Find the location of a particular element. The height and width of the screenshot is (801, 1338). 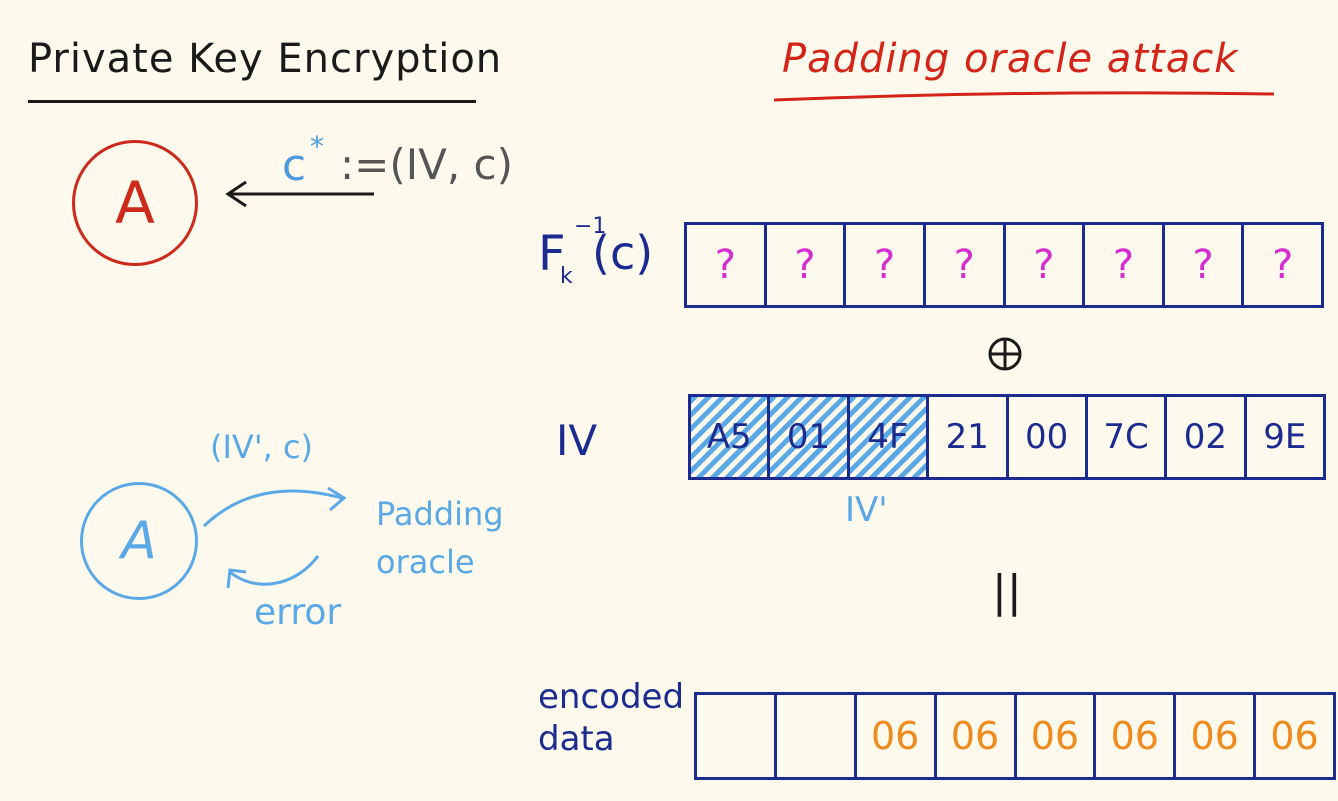

equals-sign: || is located at coordinates (1007, 591).